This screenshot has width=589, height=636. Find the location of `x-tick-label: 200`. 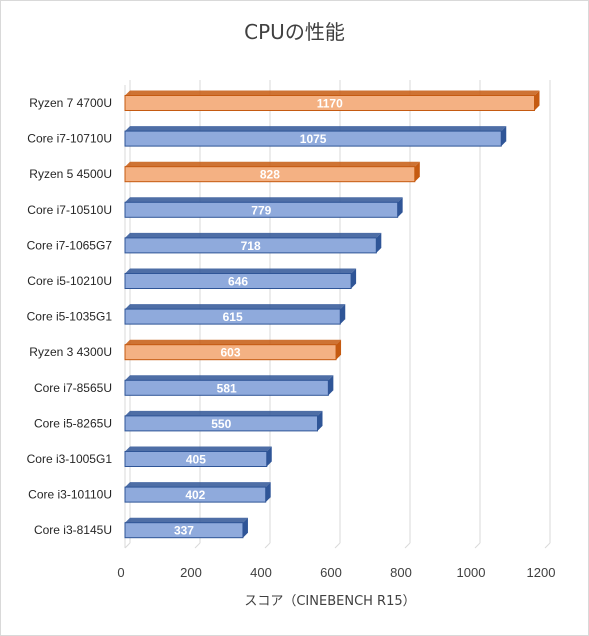

x-tick-label: 200 is located at coordinates (191, 572).